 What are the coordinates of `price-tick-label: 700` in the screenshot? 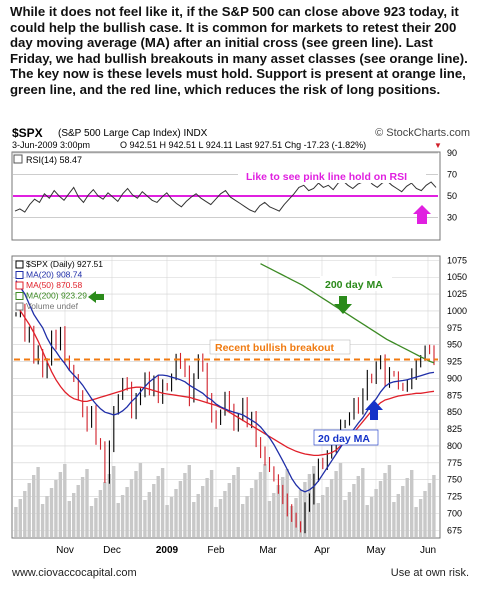 It's located at (454, 513).